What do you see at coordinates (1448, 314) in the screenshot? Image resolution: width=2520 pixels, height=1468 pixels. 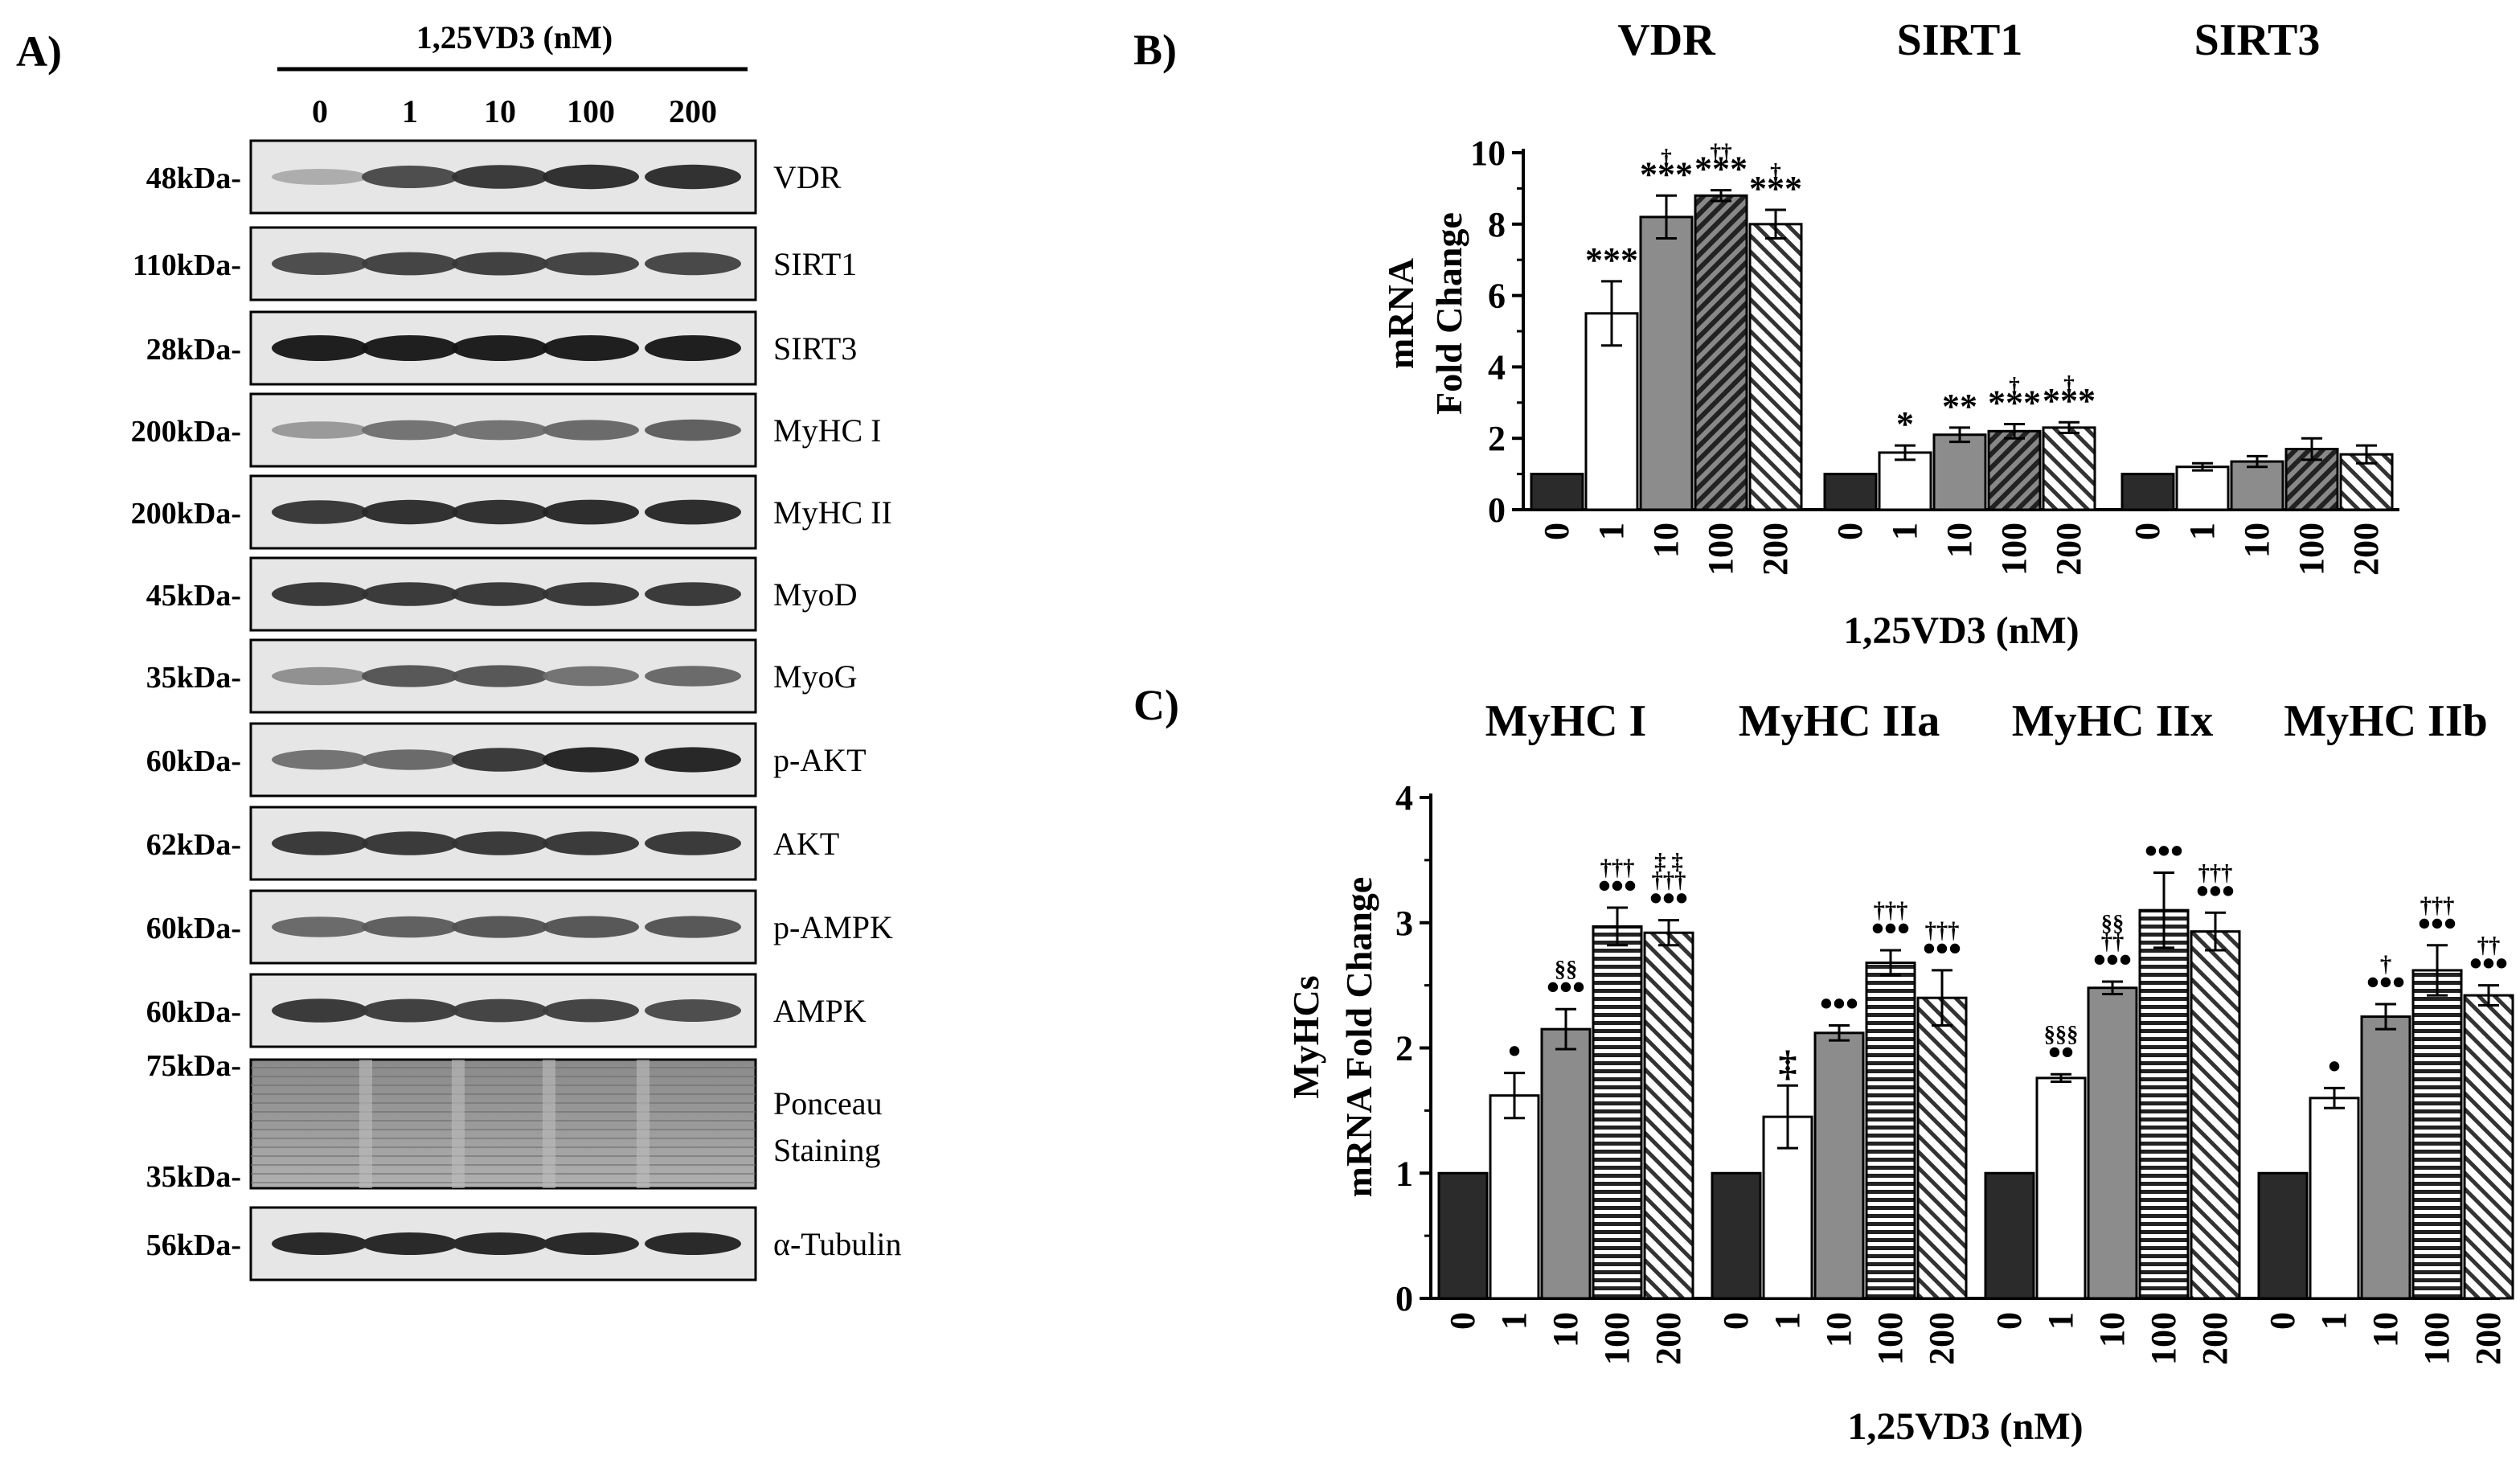 I see `y-axis-label: Fold Change` at bounding box center [1448, 314].